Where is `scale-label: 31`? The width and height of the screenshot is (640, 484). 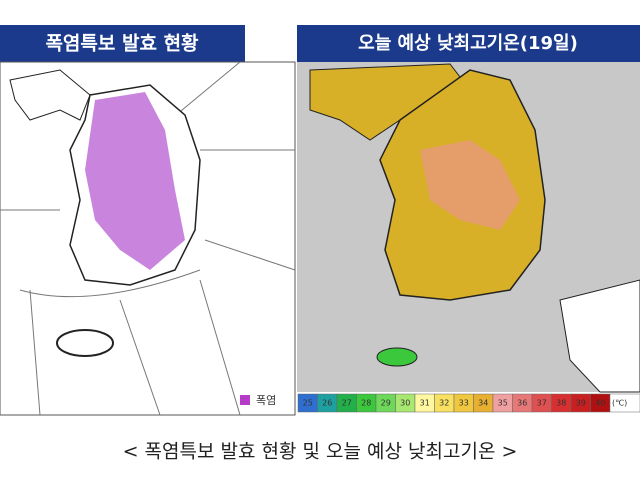 scale-label: 31 is located at coordinates (425, 403).